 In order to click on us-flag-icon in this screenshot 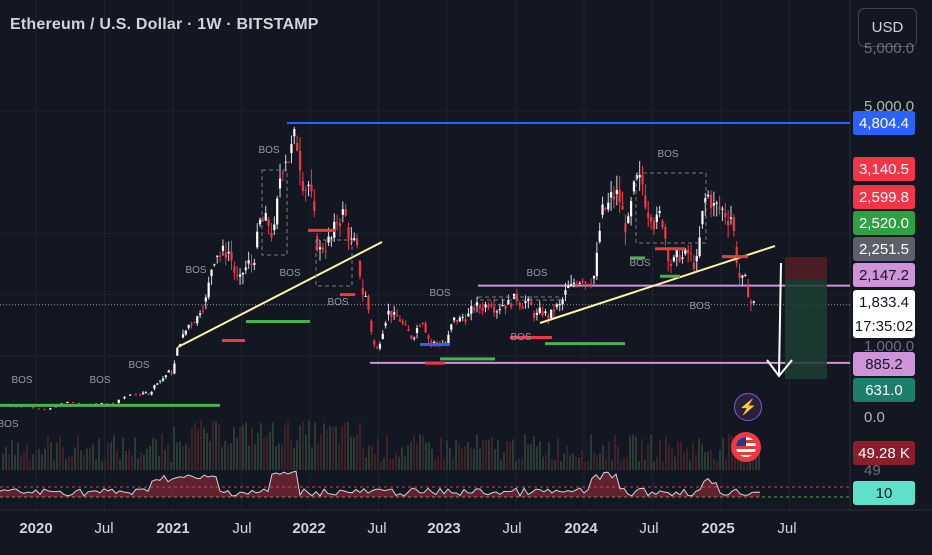, I will do `click(746, 447)`.